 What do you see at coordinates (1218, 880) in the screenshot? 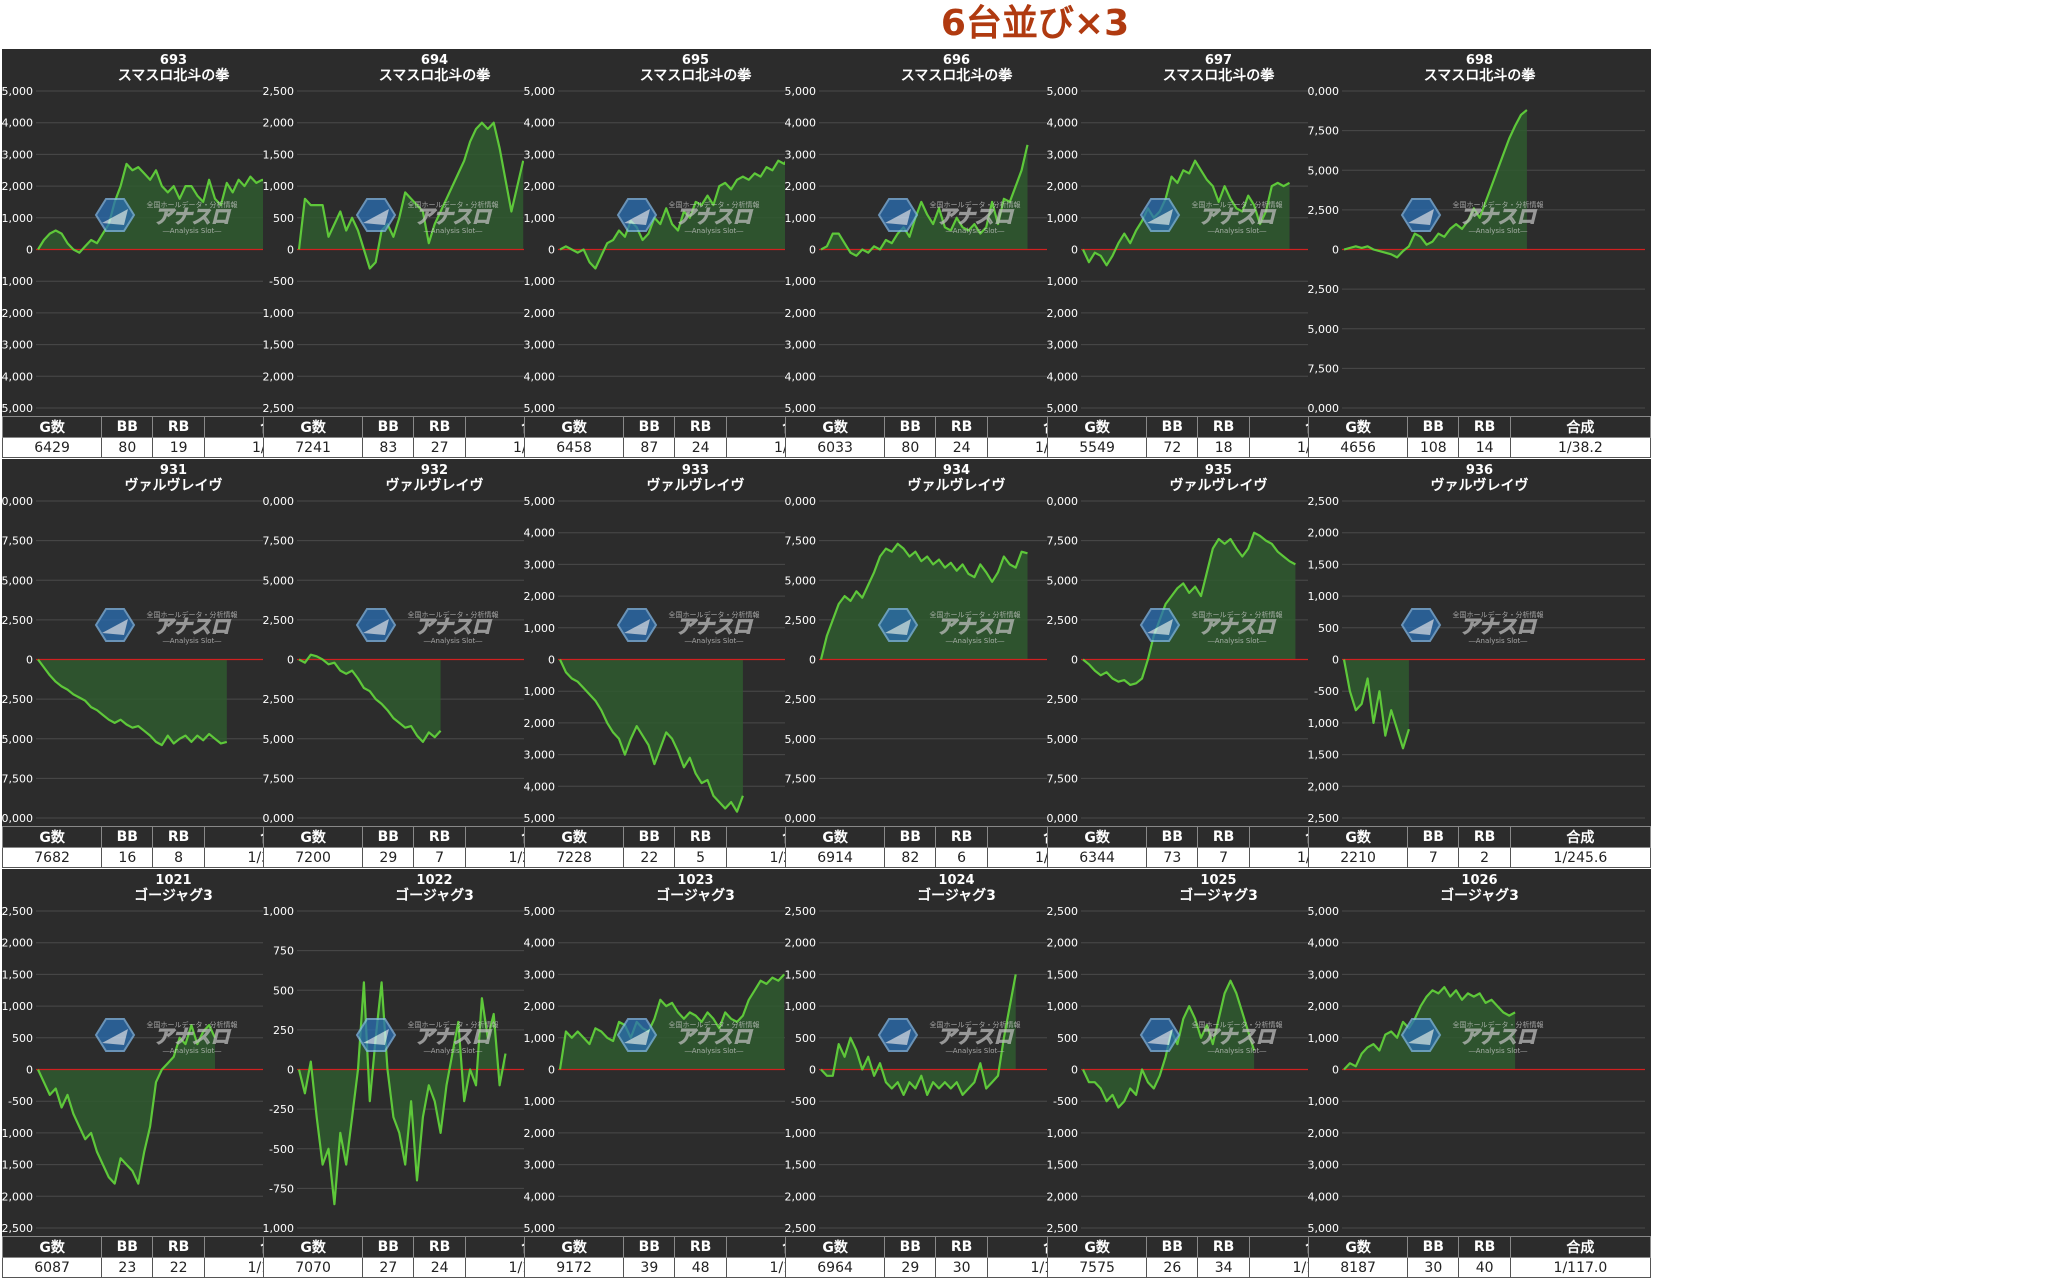
I see `machine-number: 1025` at bounding box center [1218, 880].